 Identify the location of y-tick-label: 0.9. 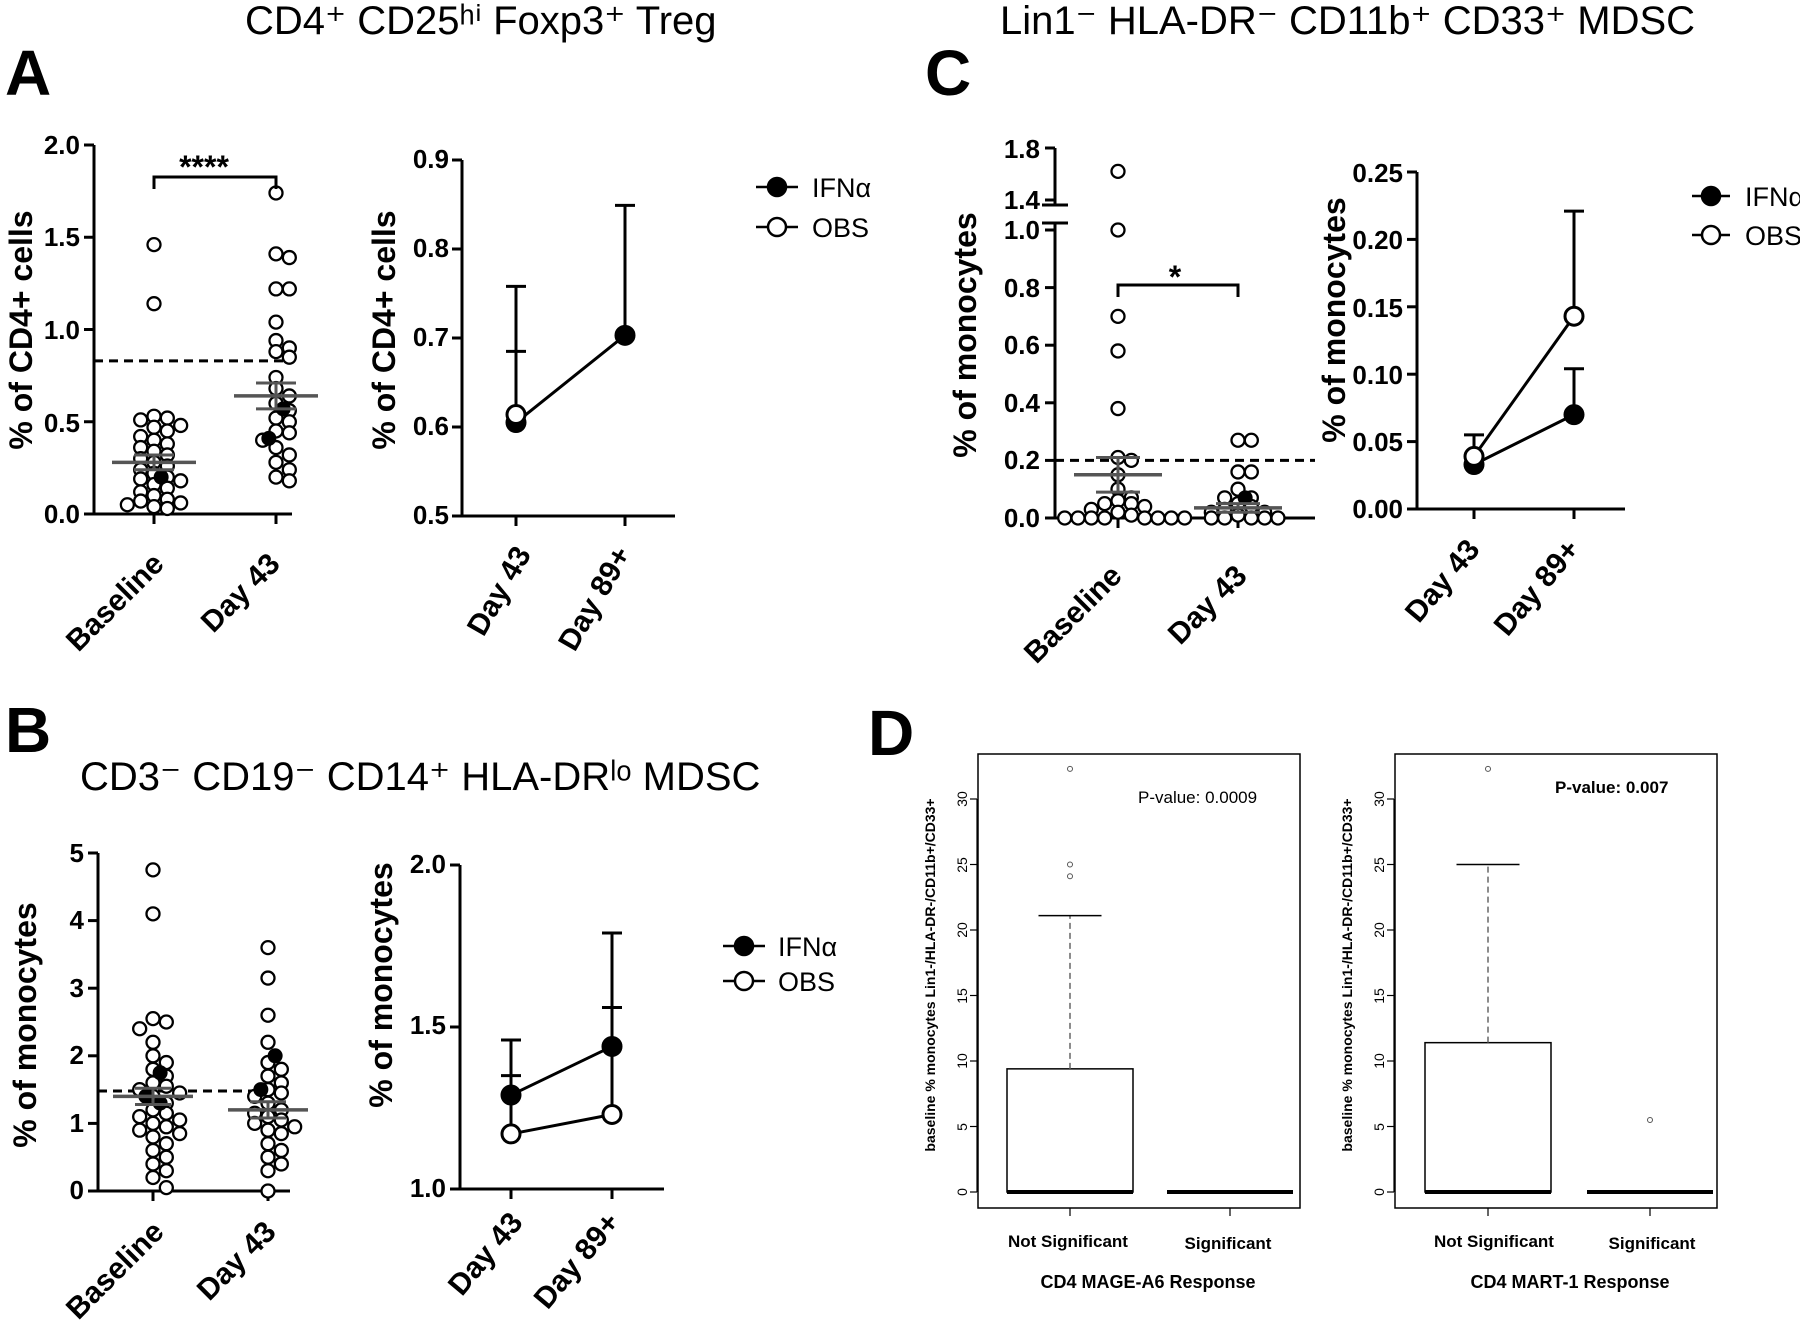
(431, 159).